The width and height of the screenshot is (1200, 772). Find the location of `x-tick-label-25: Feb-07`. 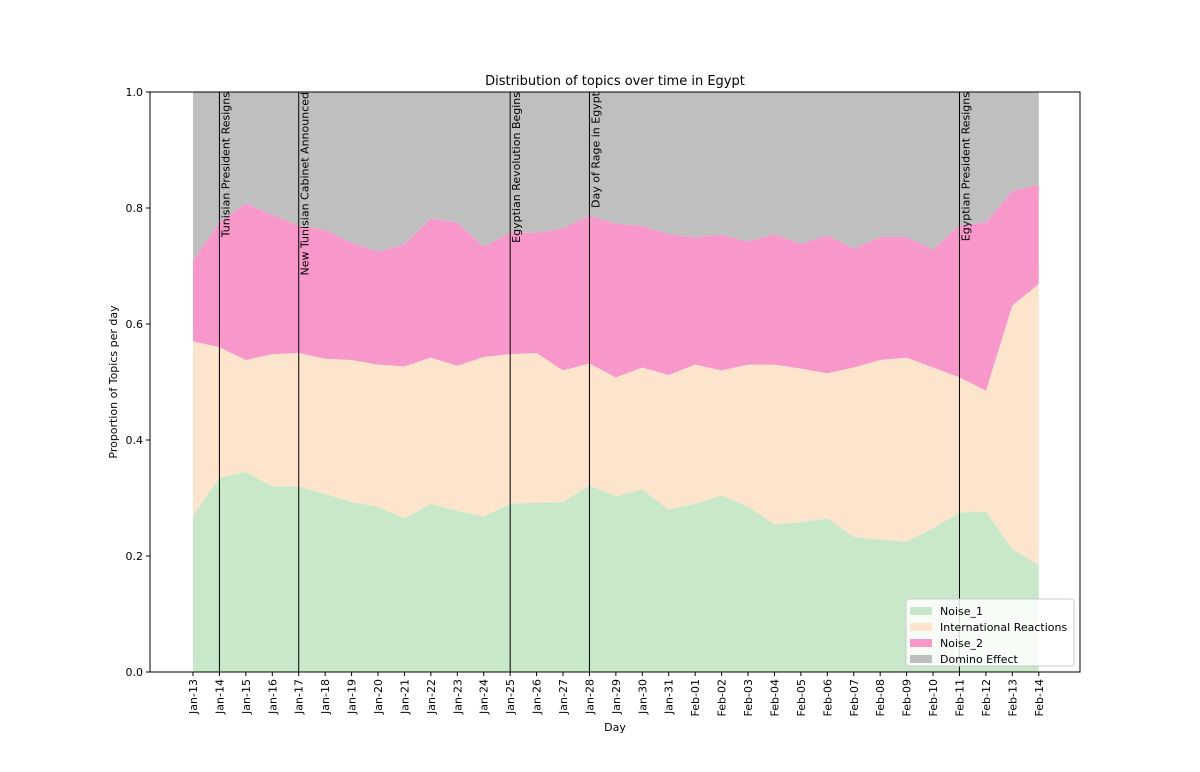

x-tick-label-25: Feb-07 is located at coordinates (854, 697).